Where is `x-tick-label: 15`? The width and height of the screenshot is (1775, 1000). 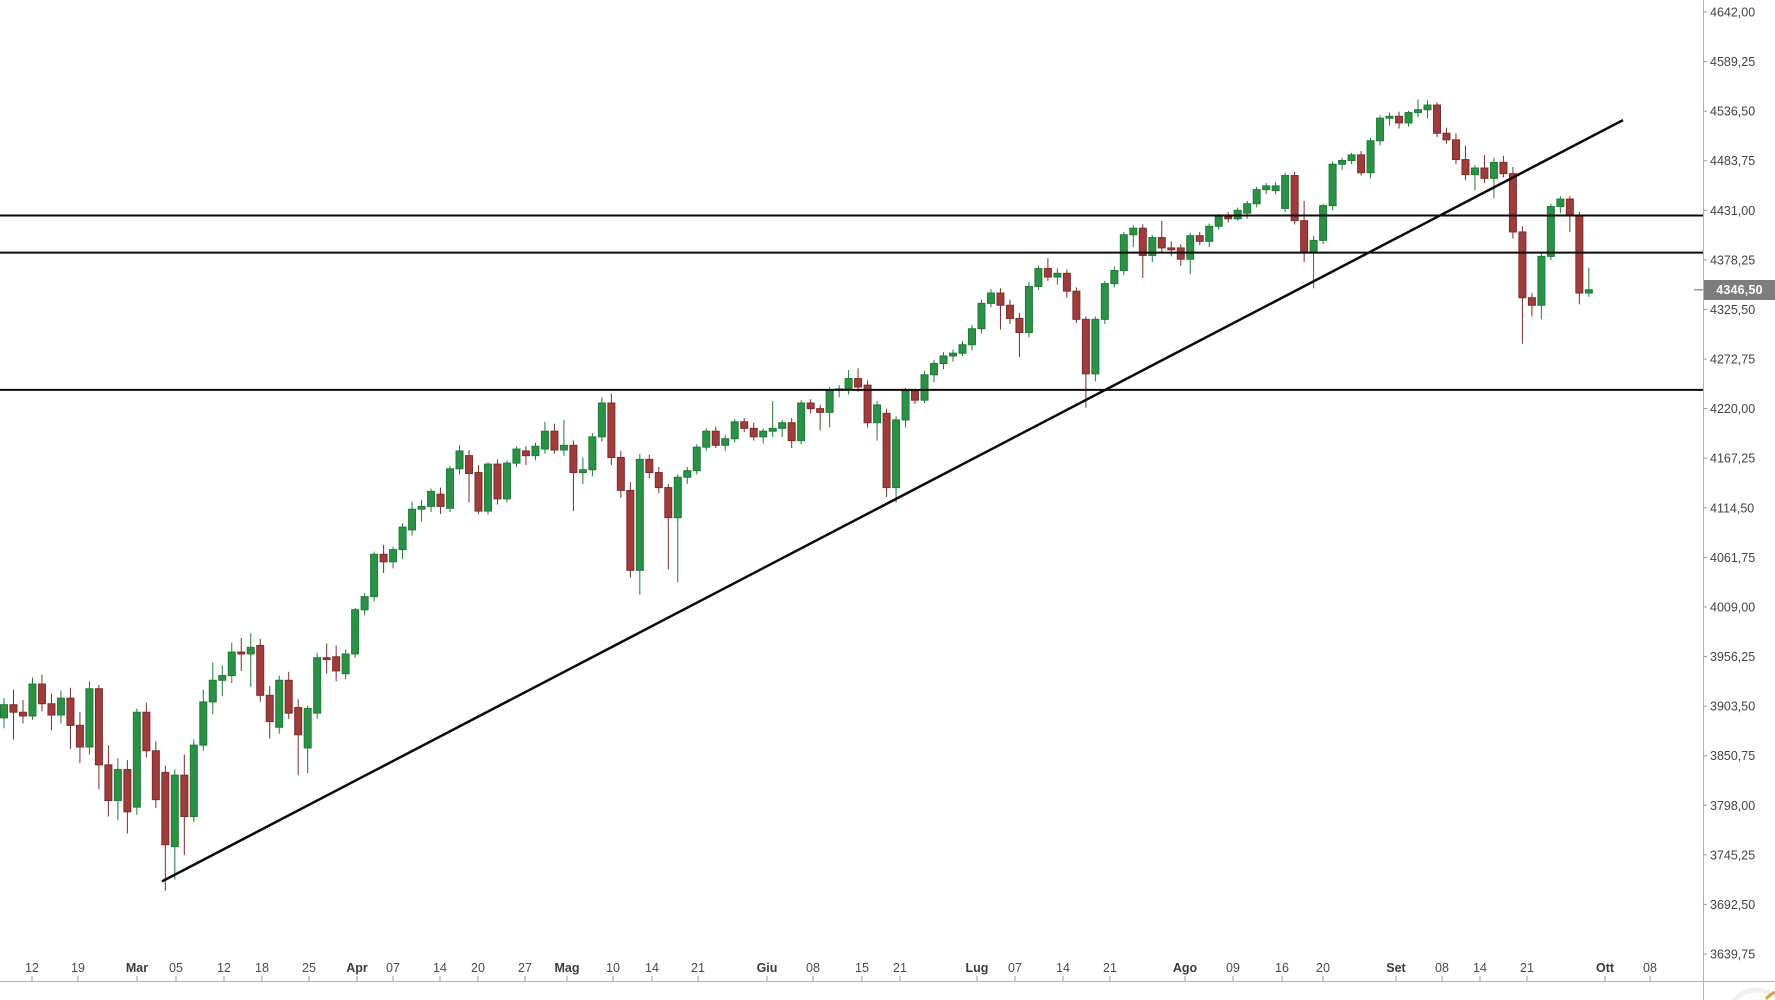
x-tick-label: 15 is located at coordinates (862, 968).